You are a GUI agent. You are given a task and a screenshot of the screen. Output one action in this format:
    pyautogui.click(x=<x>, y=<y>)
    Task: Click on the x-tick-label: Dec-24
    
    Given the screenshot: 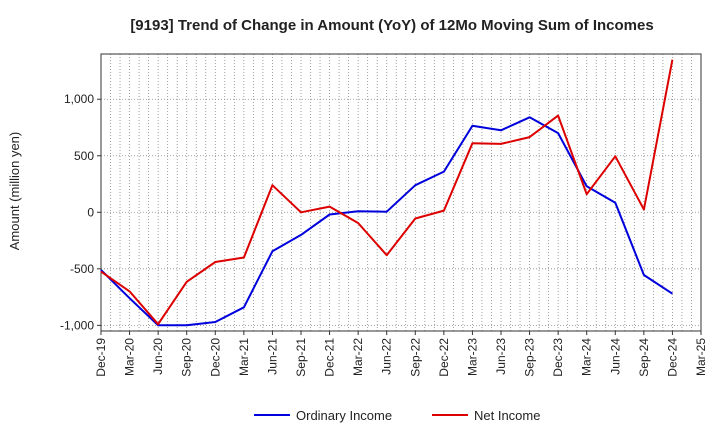 What is the action you would take?
    pyautogui.click(x=672, y=357)
    